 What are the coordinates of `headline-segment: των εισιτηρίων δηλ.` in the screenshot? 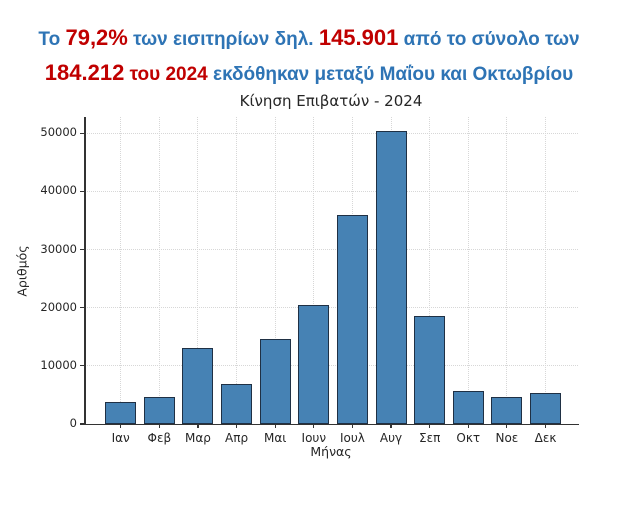 It's located at (223, 39).